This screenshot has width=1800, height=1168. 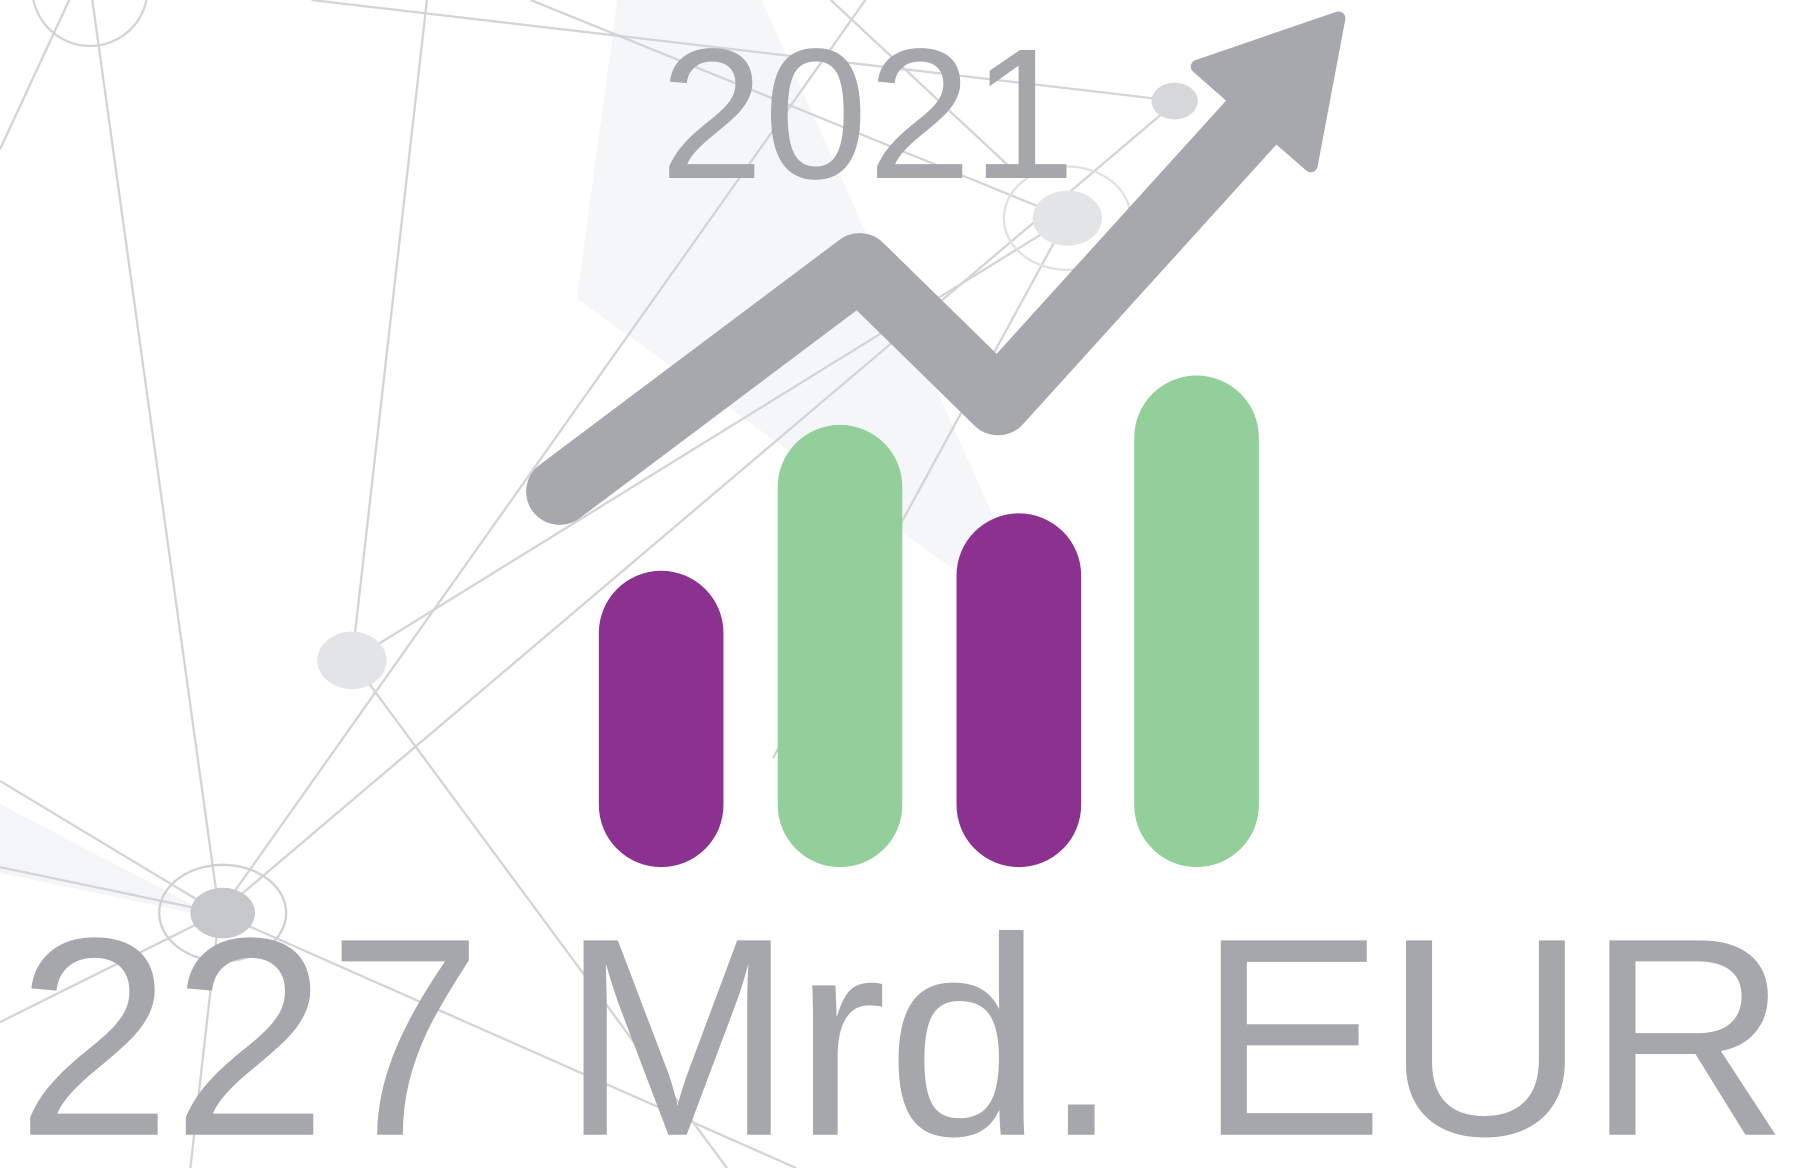 I want to click on arrow-head, so click(x=1268, y=92).